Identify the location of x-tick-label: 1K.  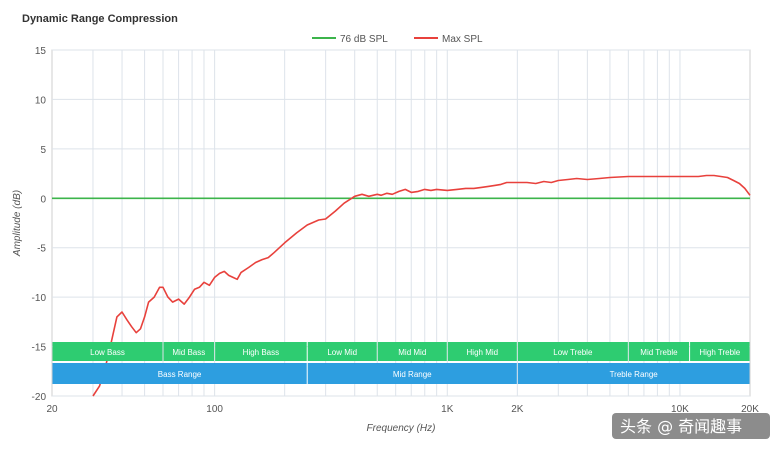
(447, 409).